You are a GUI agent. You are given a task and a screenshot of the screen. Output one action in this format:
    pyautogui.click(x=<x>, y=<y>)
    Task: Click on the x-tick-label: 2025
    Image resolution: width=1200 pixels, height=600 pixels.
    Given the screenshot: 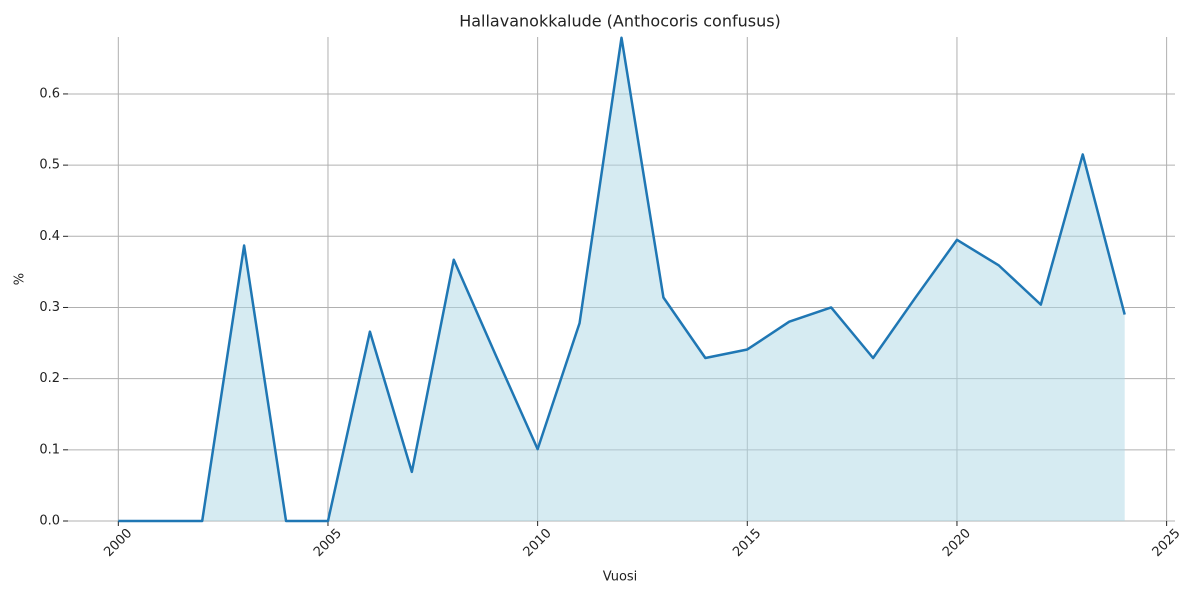 What is the action you would take?
    pyautogui.click(x=1167, y=543)
    